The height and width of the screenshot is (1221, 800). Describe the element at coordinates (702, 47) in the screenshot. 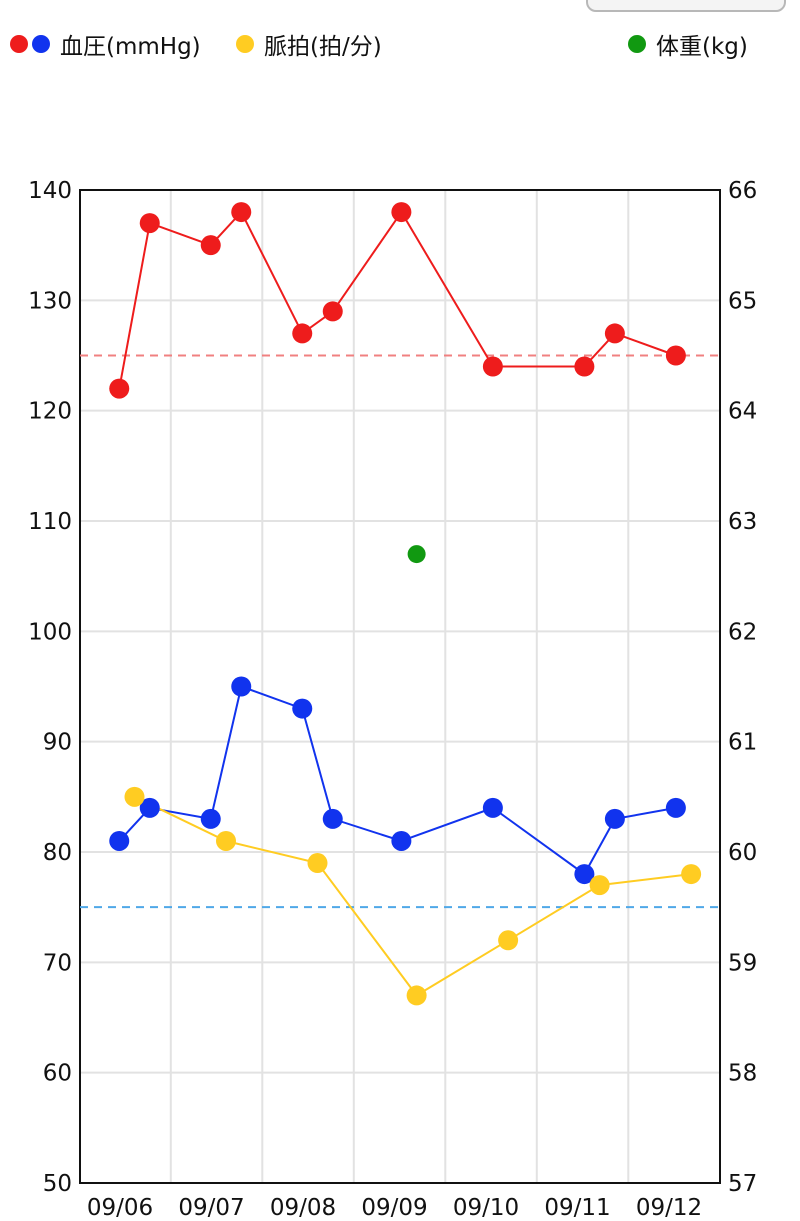

I see `legend-weight-label: 体重(kg)` at that location.